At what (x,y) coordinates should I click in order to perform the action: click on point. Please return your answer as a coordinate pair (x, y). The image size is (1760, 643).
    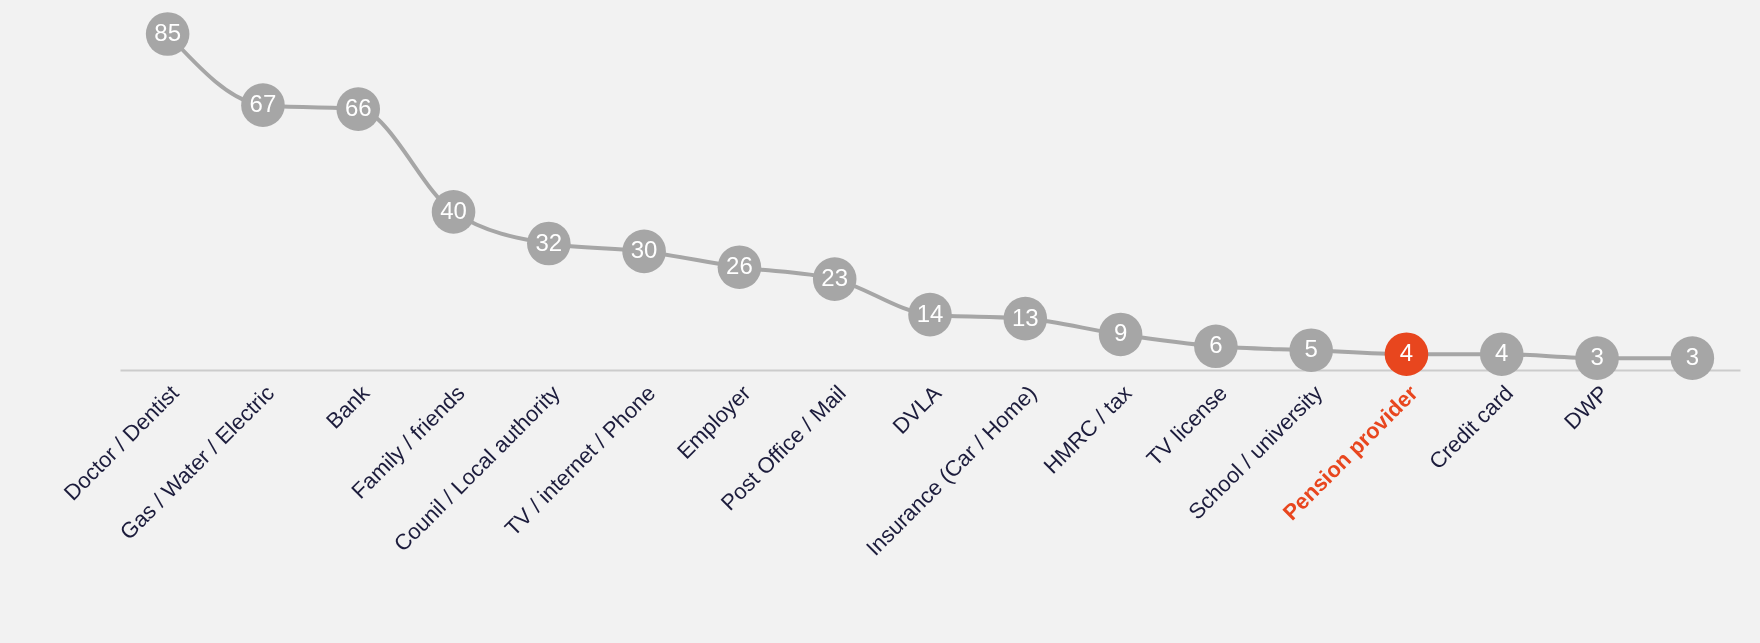
    Looking at the image, I should click on (1692, 358).